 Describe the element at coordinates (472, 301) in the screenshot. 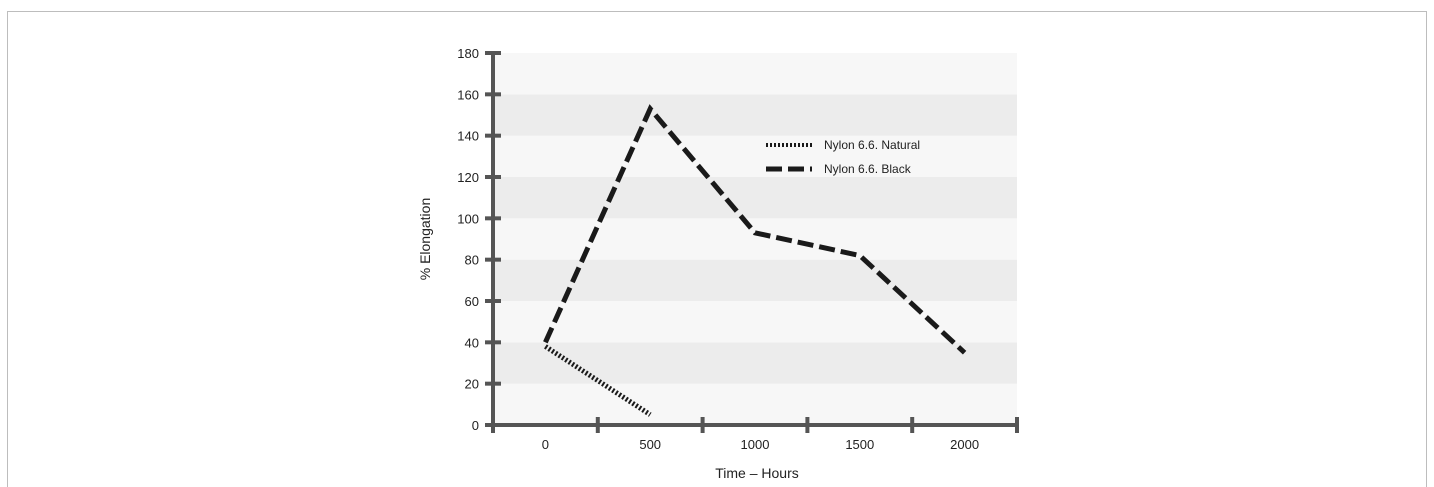

I see `y-tick-label: 60` at that location.